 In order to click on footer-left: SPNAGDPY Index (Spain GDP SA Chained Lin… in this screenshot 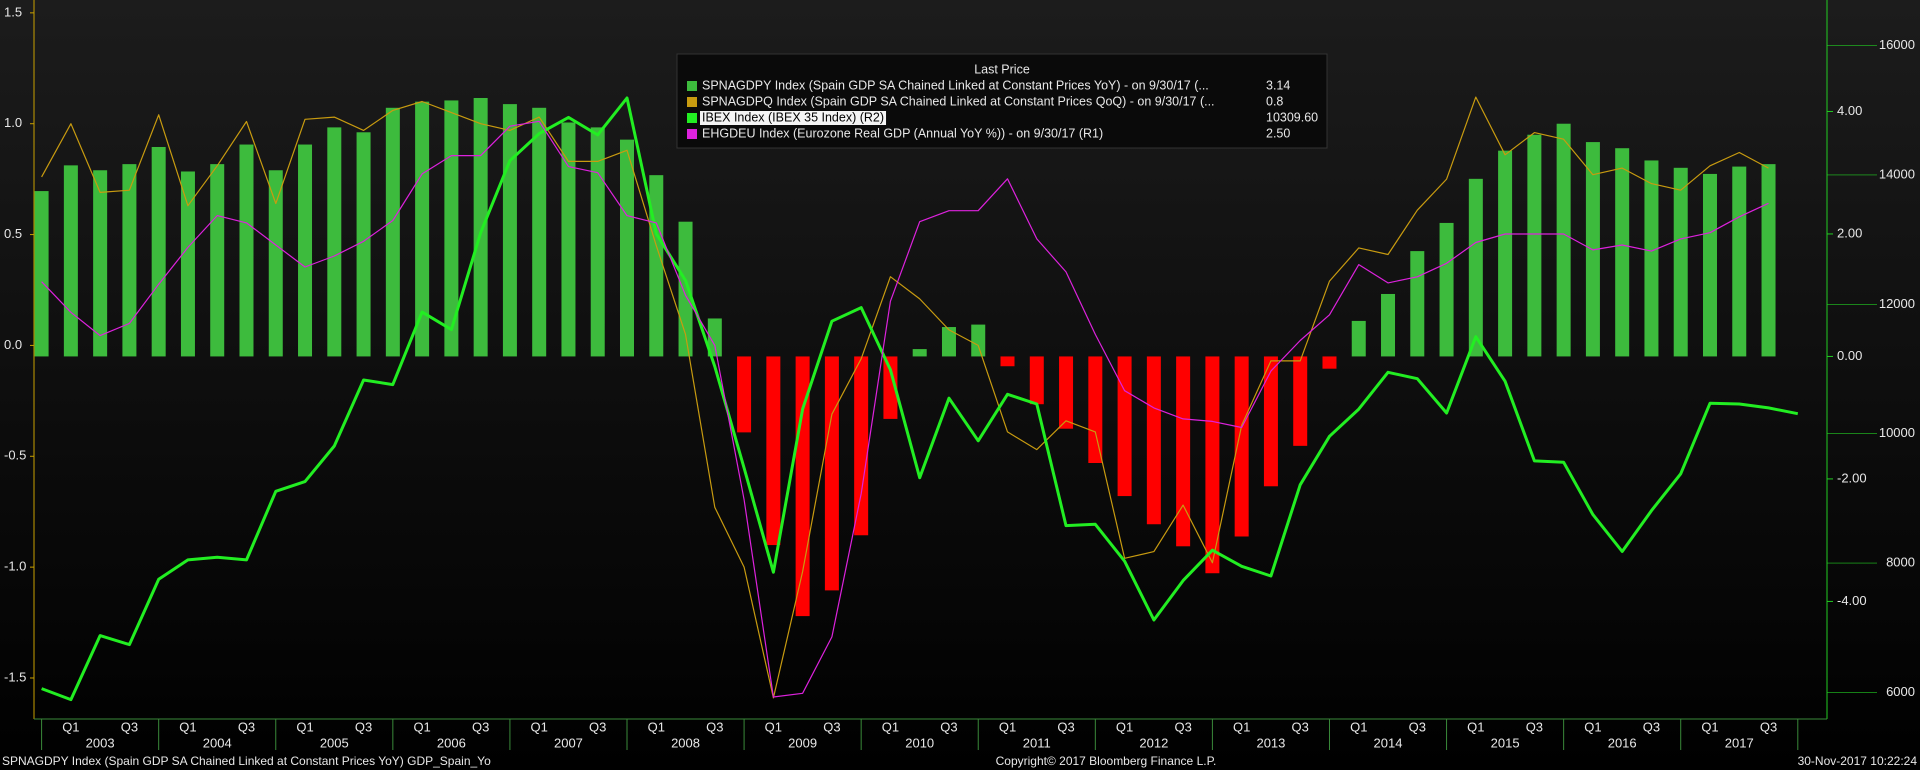, I will do `click(246, 761)`.